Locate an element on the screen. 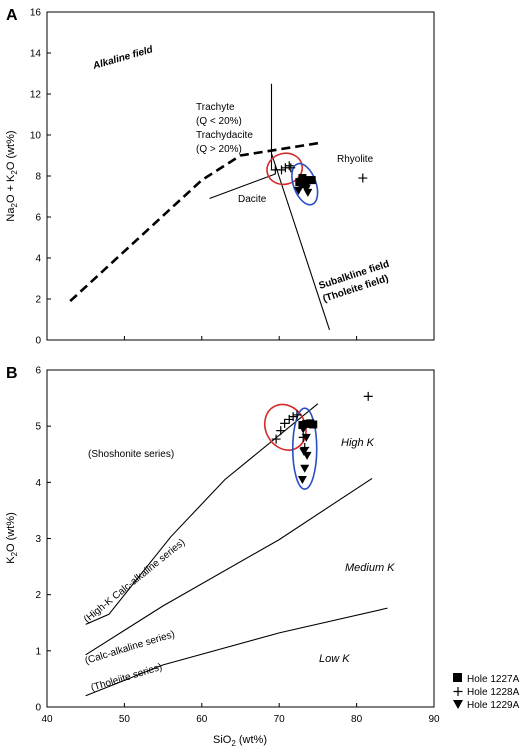  panel-b-points is located at coordinates (322, 438).